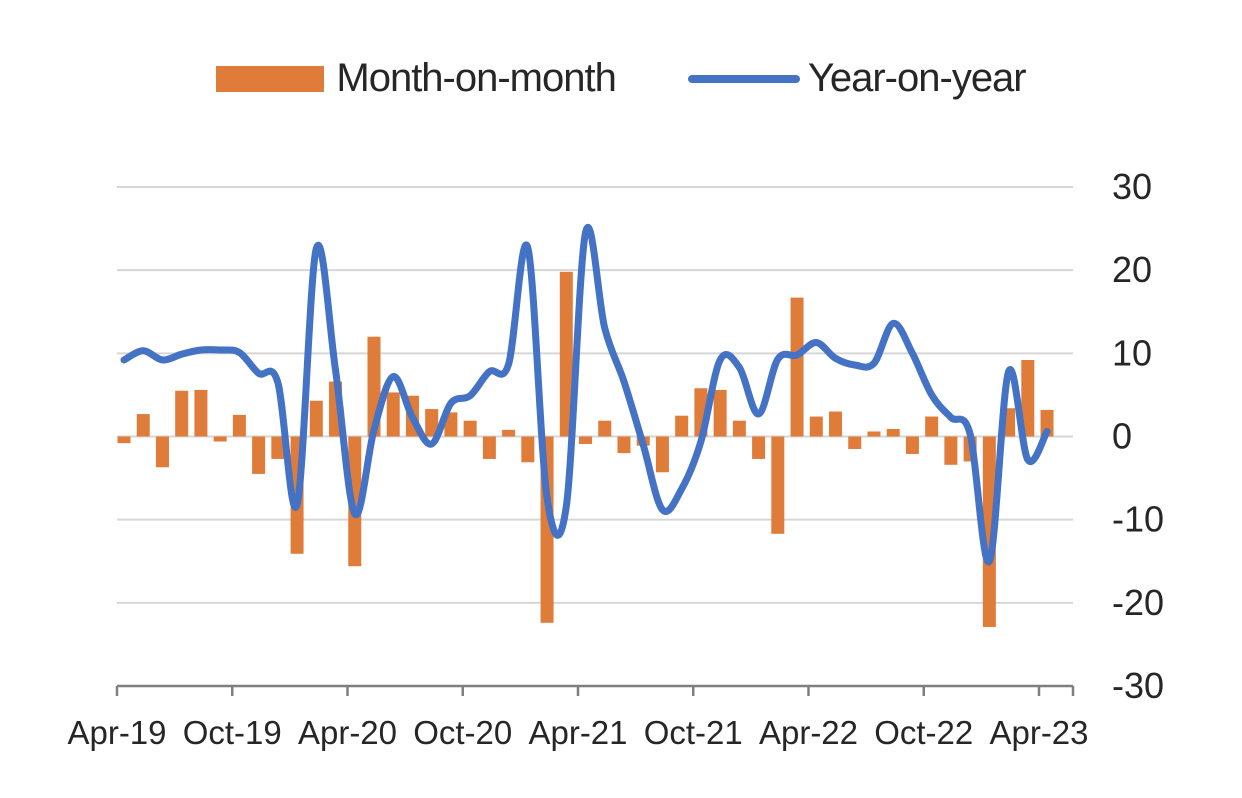  Describe the element at coordinates (1122, 436) in the screenshot. I see `y-tick-label: 0` at that location.